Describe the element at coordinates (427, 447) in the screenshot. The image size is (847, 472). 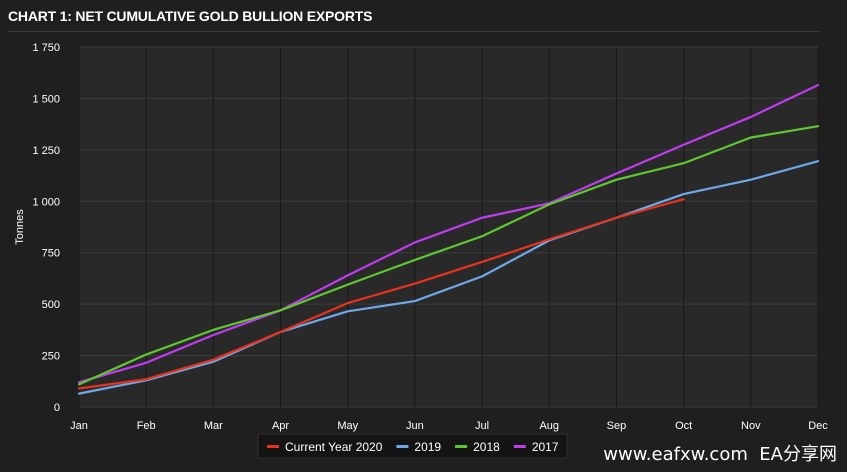
I see `legend-label: 2019` at that location.